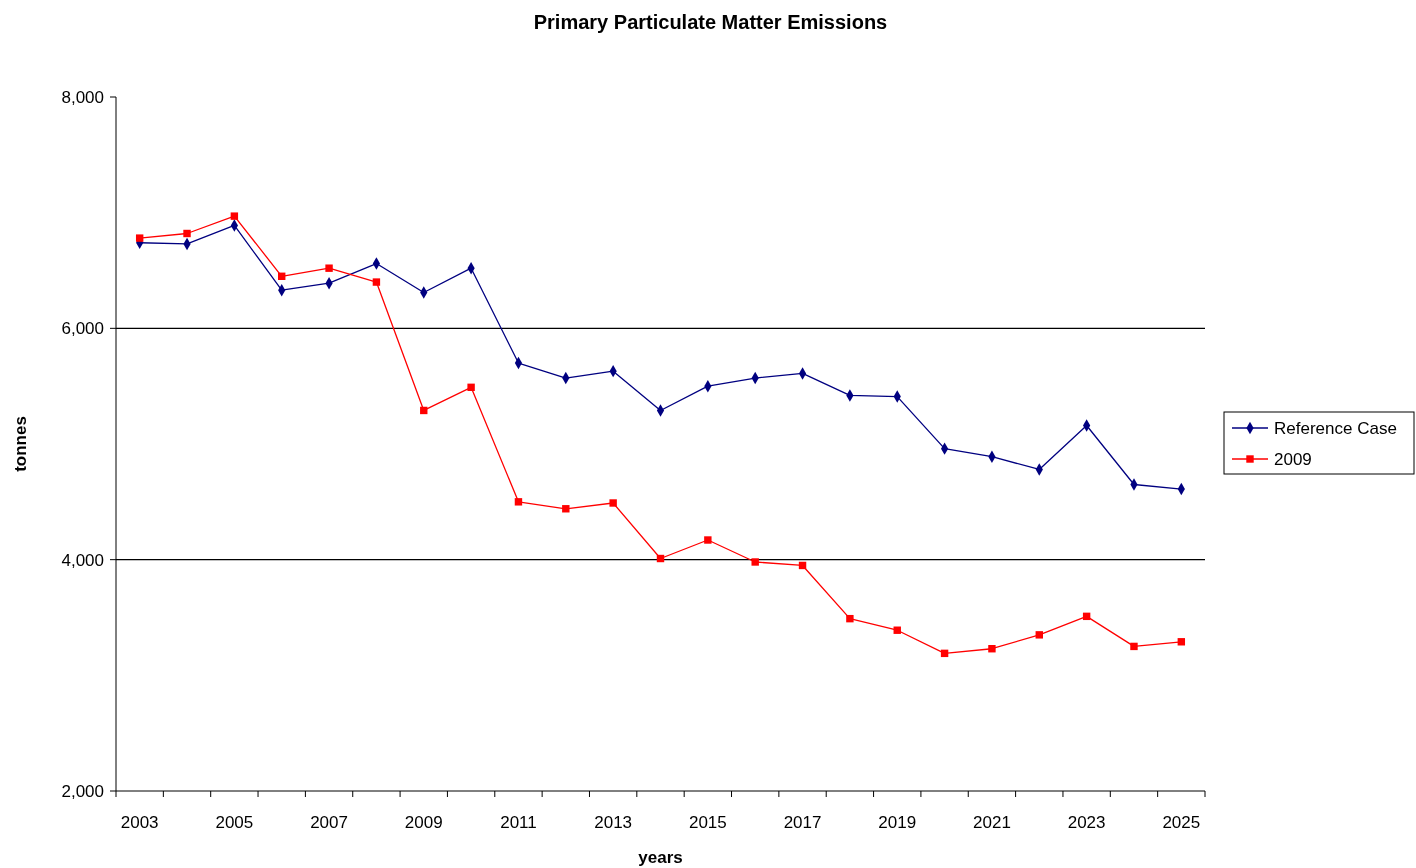 The width and height of the screenshot is (1416, 868). Describe the element at coordinates (1335, 428) in the screenshot. I see `legend-label: Reference Case` at that location.